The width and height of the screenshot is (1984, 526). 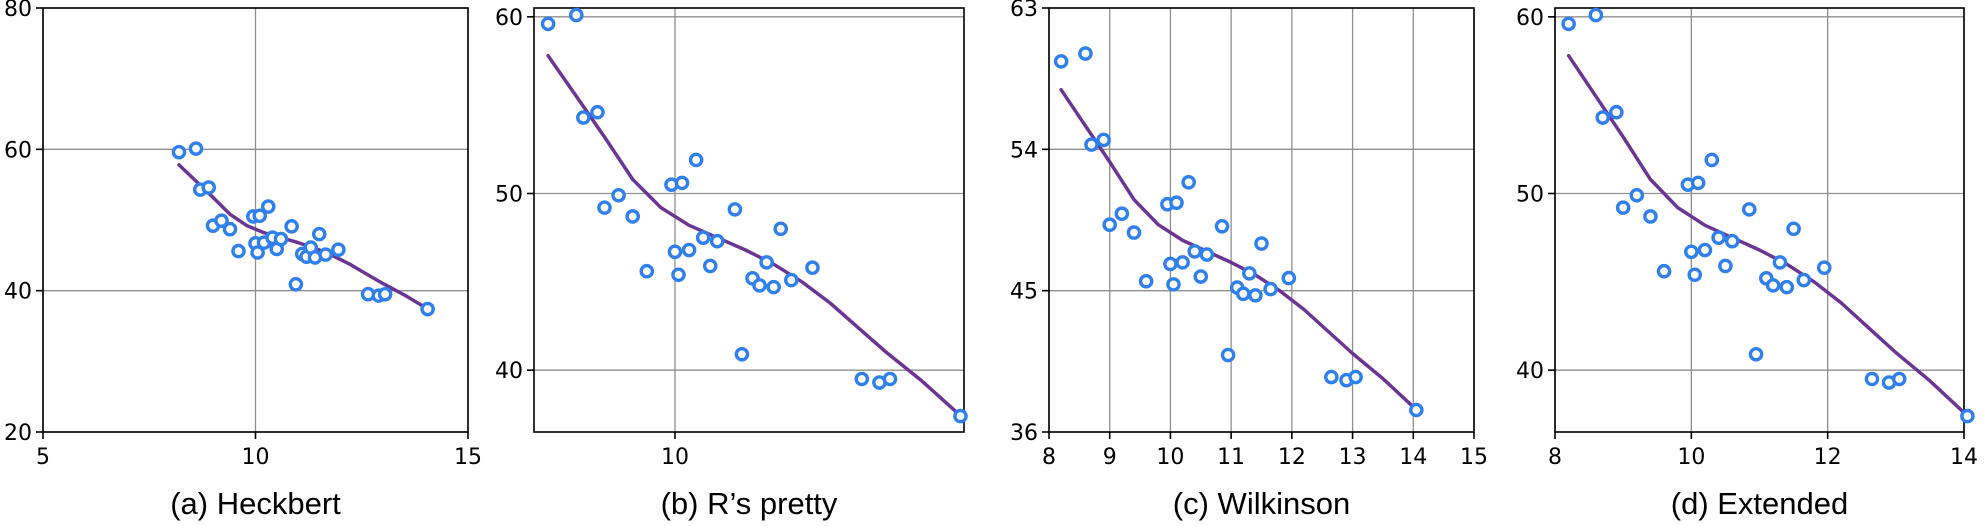 What do you see at coordinates (18, 11) in the screenshot?
I see `y-tick-label: 80` at bounding box center [18, 11].